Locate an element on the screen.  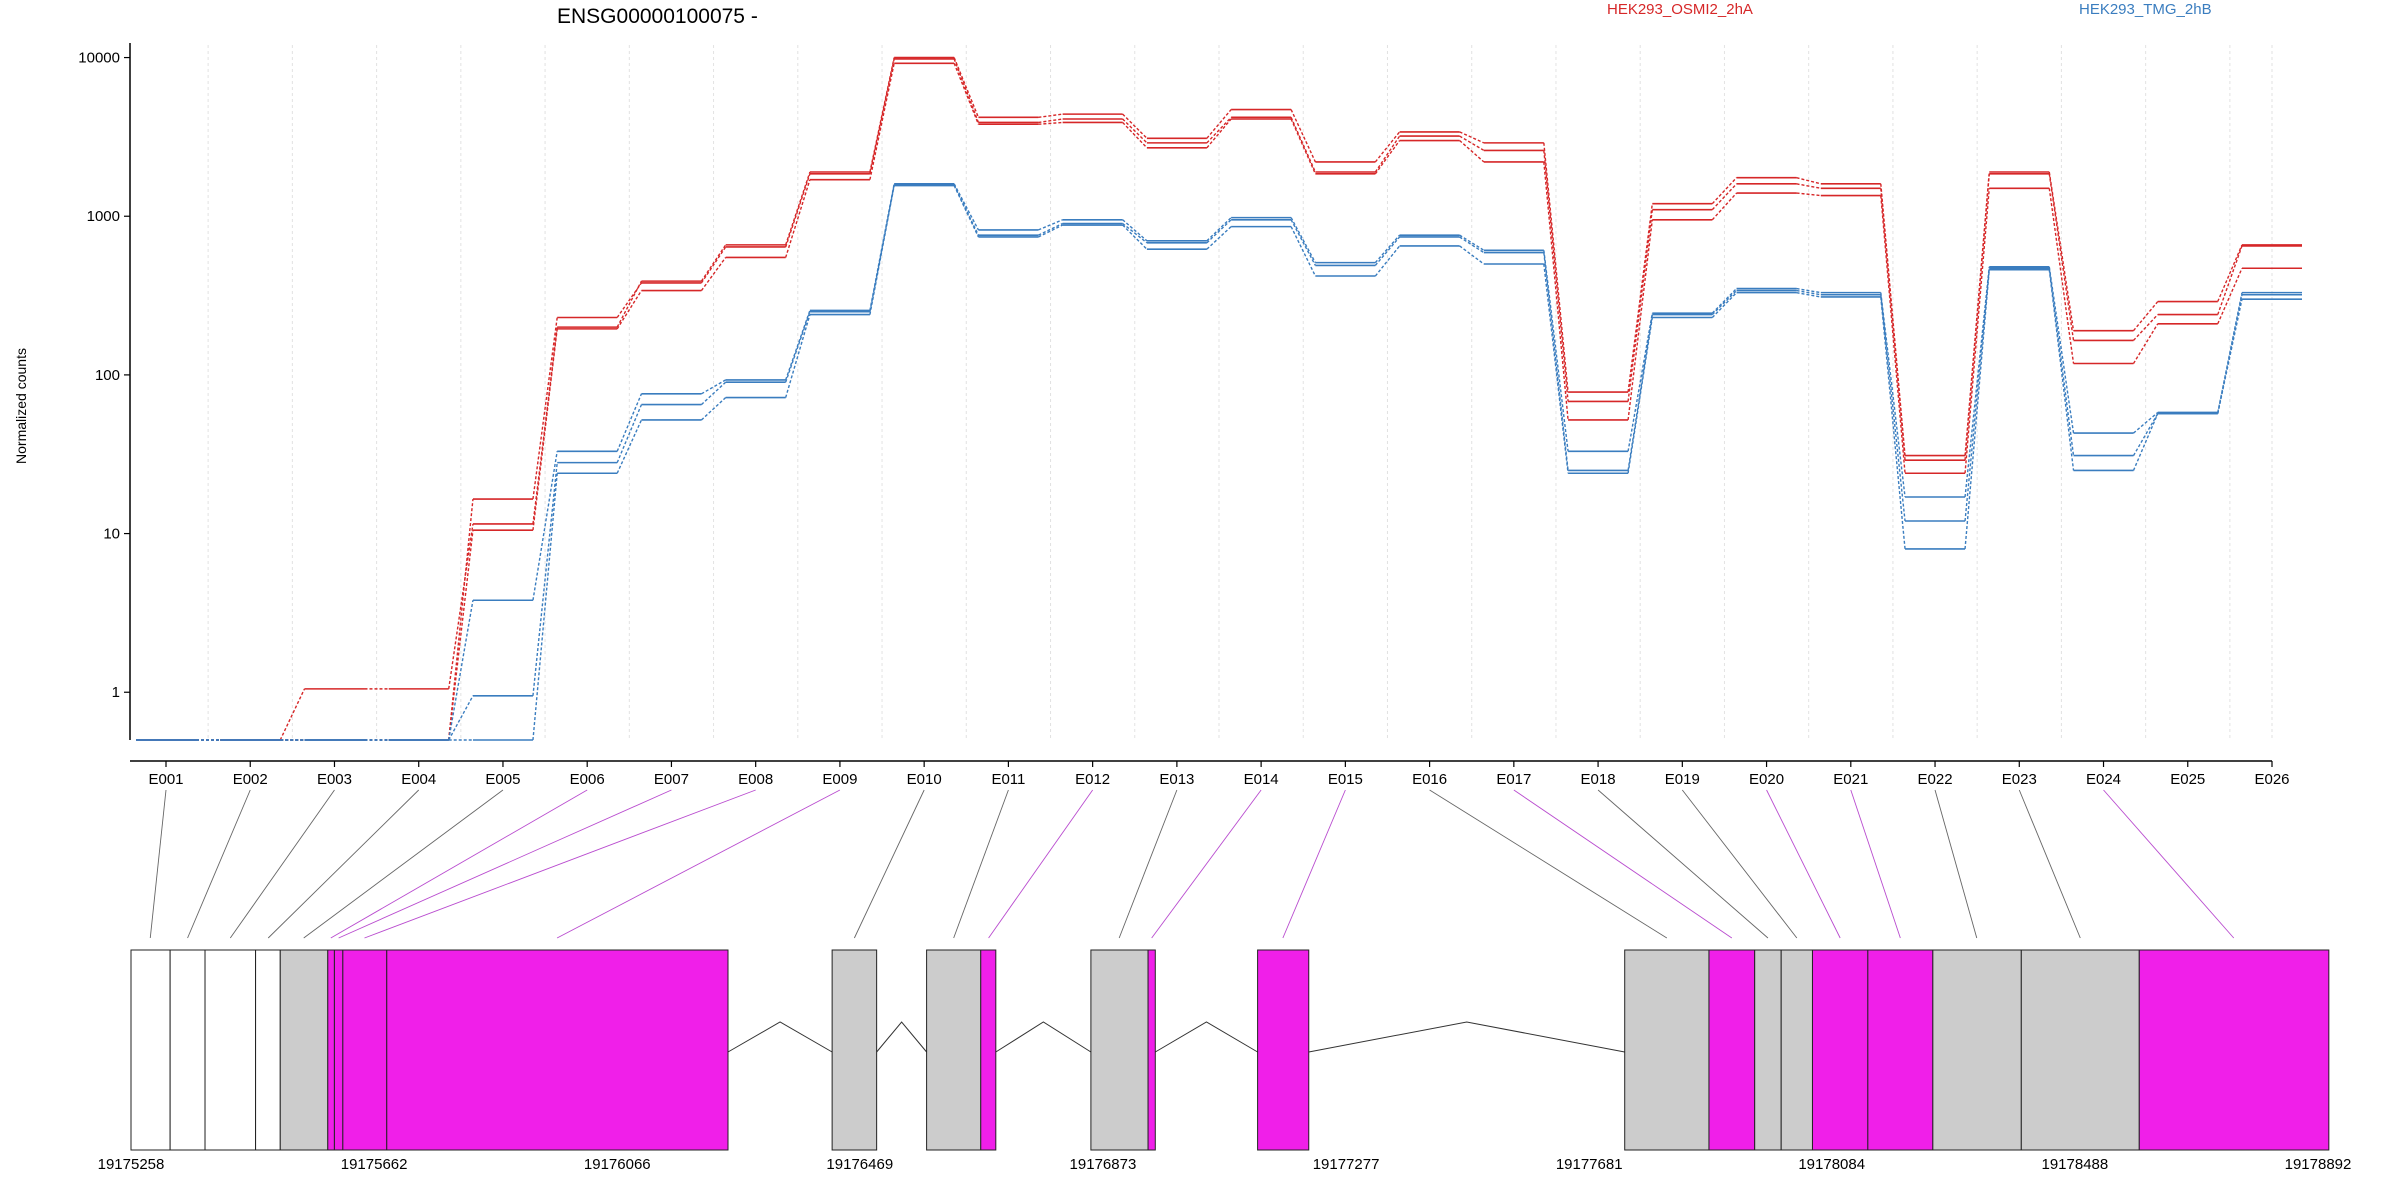
x-tick-label: E022 is located at coordinates (1935, 779).